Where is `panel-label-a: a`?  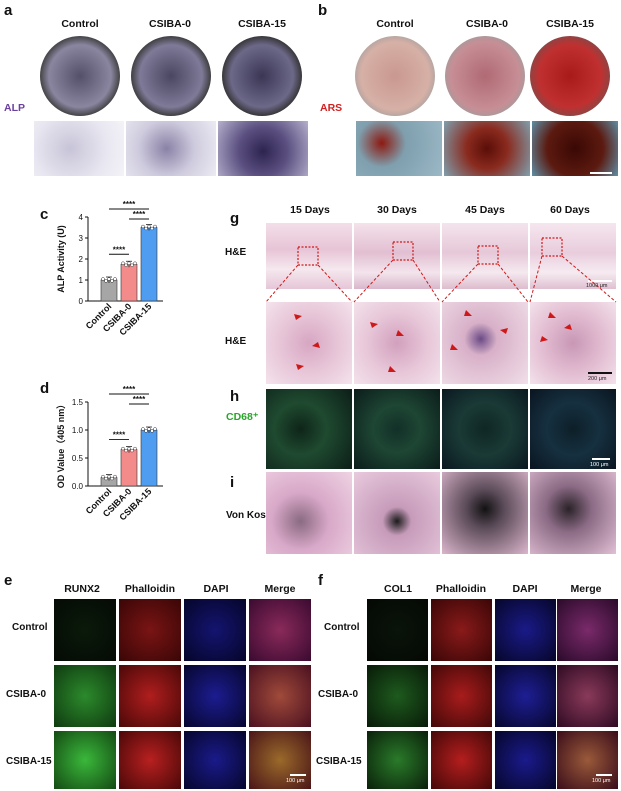
panel-label-a: a is located at coordinates (8, 10).